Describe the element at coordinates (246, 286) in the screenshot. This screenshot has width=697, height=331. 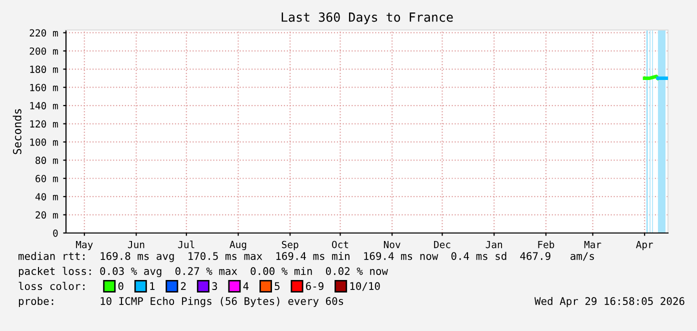
I see `legend-label: 4` at that location.